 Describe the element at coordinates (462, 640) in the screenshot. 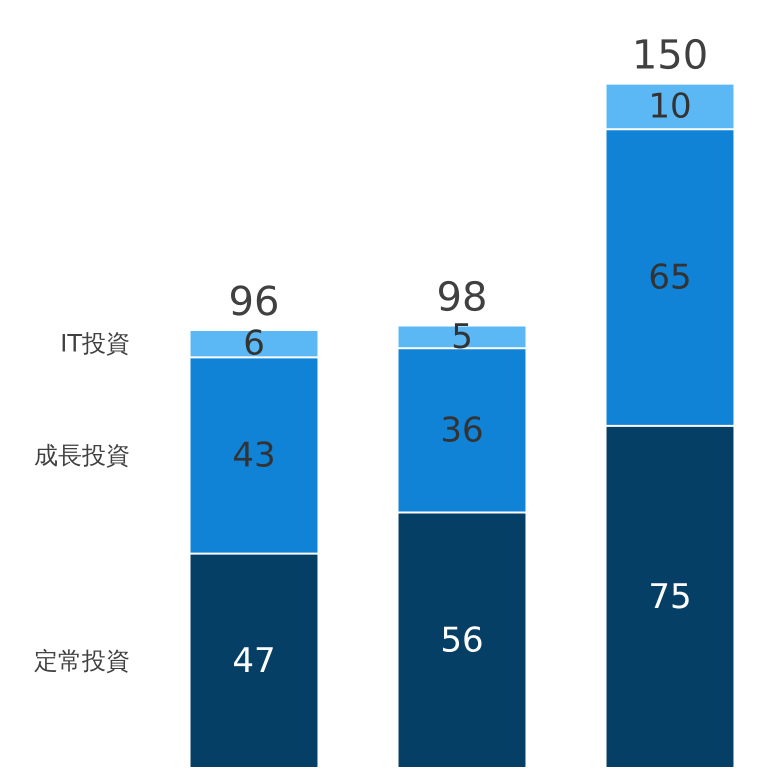

I see `data-label: 56` at that location.